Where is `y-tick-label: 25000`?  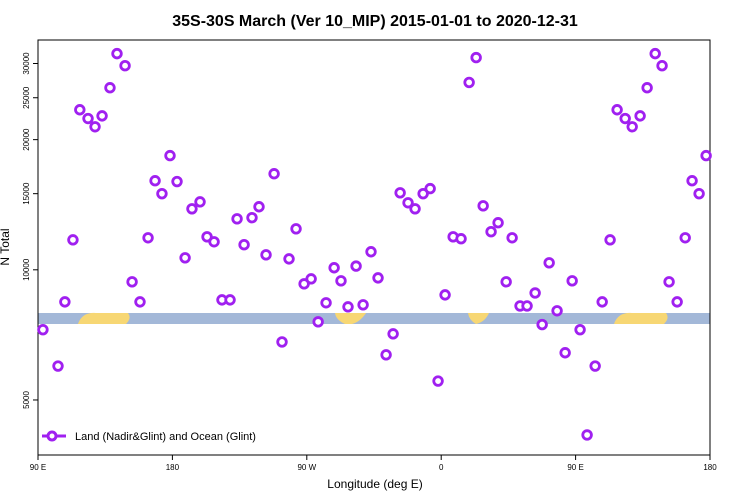
y-tick-label: 25000 is located at coordinates (26, 97).